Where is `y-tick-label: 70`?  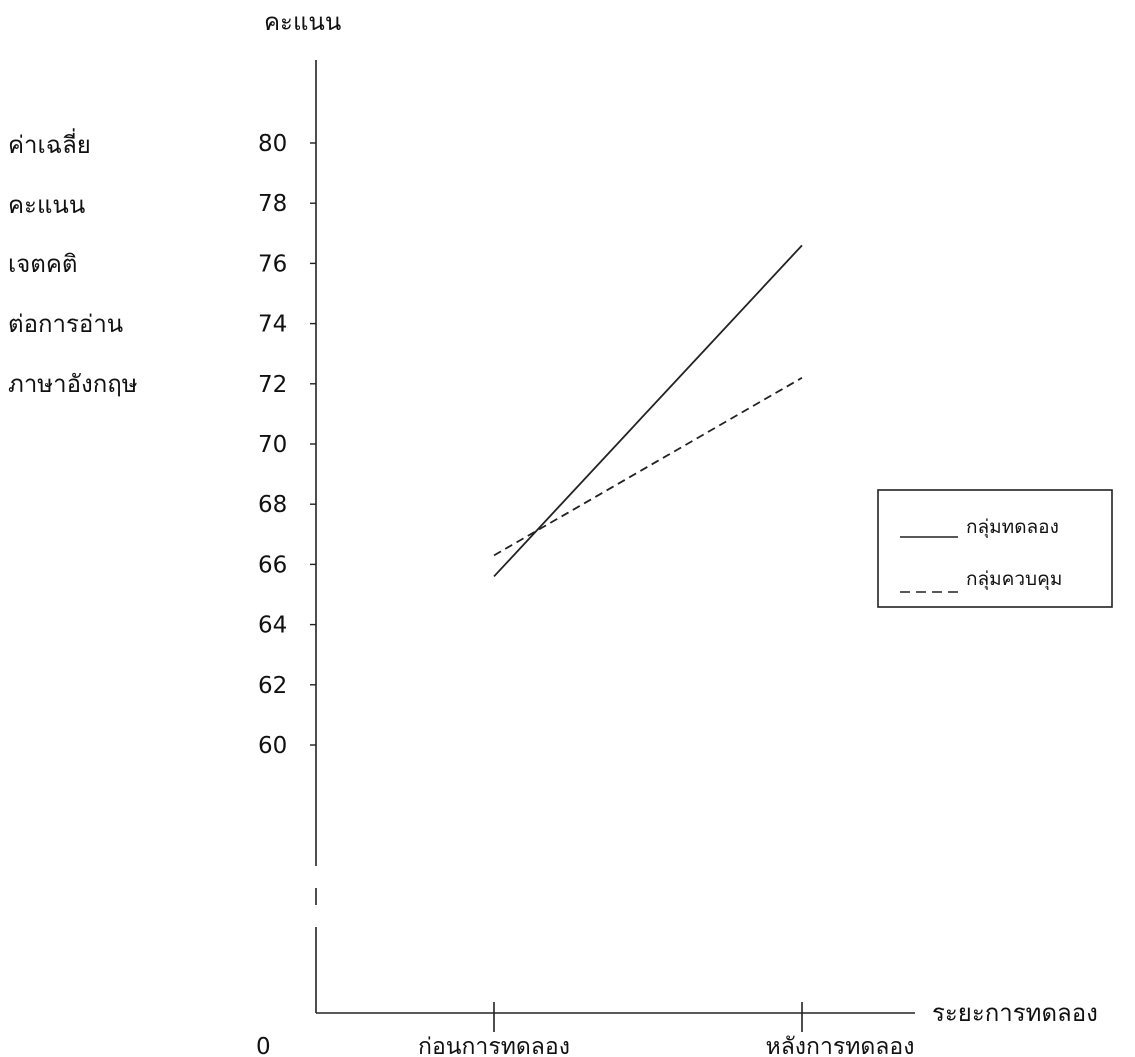 y-tick-label: 70 is located at coordinates (272, 445).